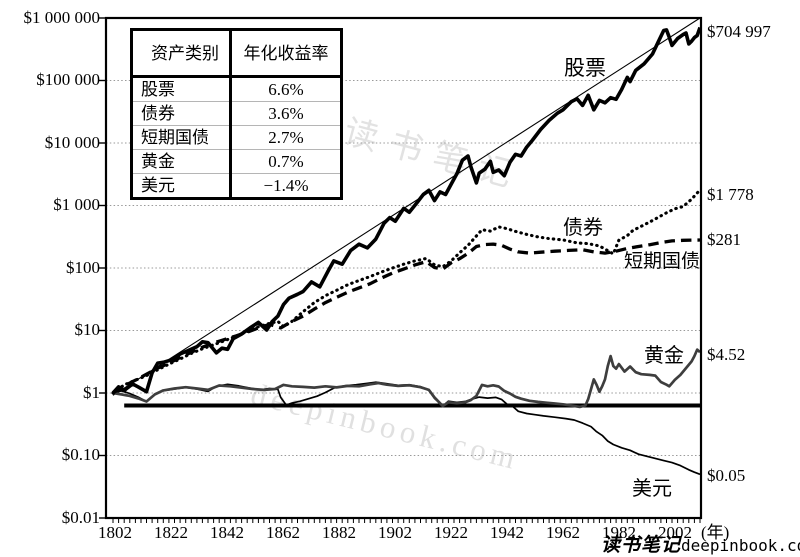 The width and height of the screenshot is (800, 557). What do you see at coordinates (285, 113) in the screenshot?
I see `table-cell-return: 3.6%` at bounding box center [285, 113].